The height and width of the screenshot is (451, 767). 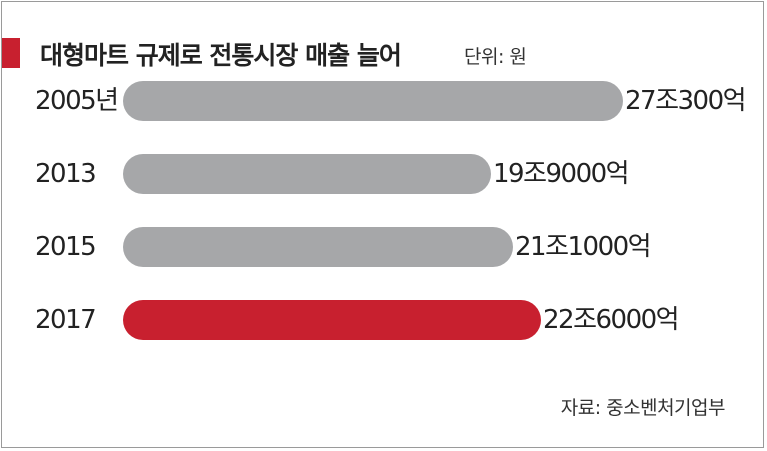 I want to click on category-label: 2013, so click(x=66, y=174).